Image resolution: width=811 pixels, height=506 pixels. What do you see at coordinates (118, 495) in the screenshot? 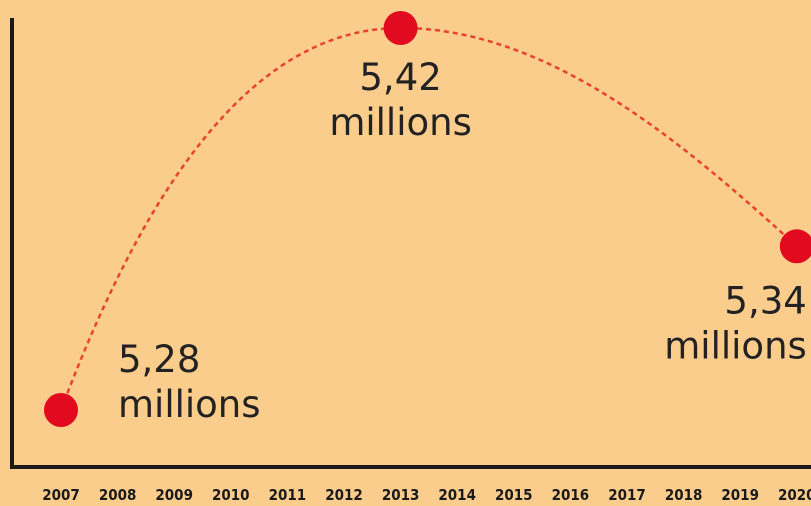
I see `x-tick-label: 2008` at bounding box center [118, 495].